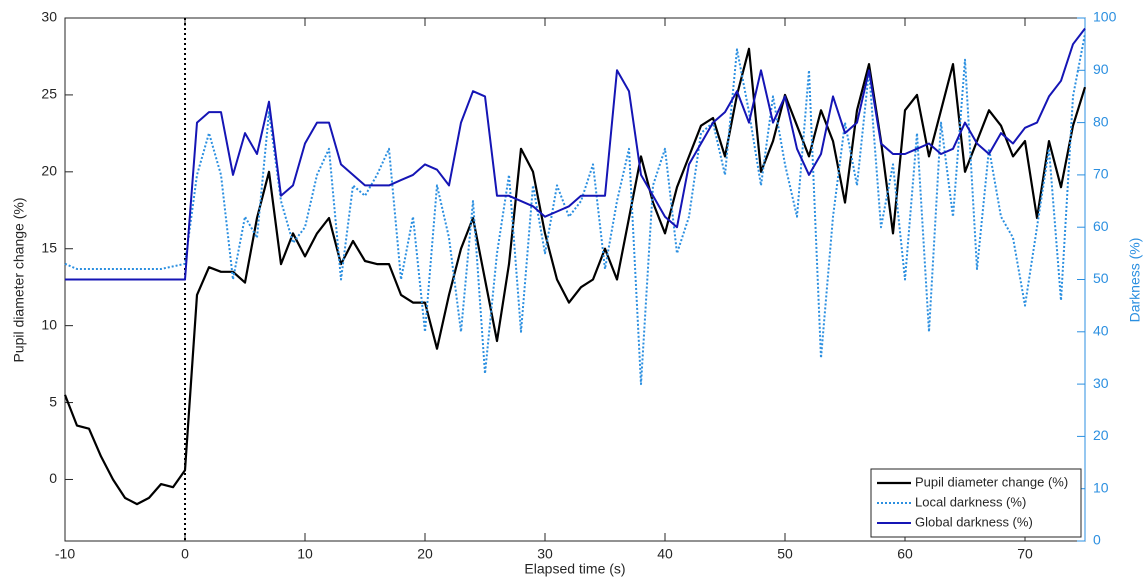 The image size is (1148, 581). I want to click on y-axis-label: Pupil diameter change (%), so click(19, 280).